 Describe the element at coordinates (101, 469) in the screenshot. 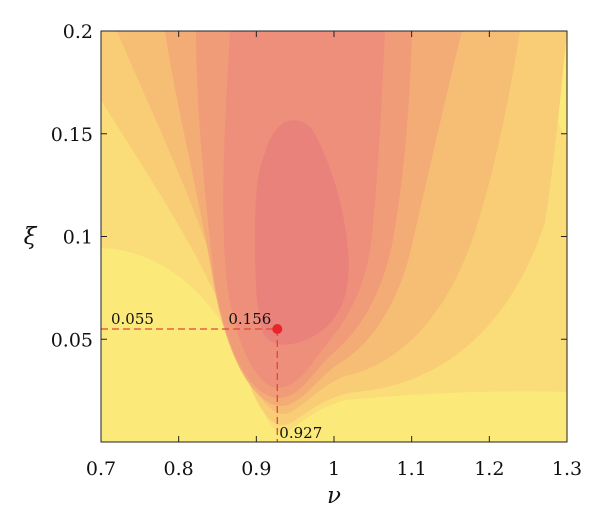

I see `x-tick-label: 0.7` at that location.